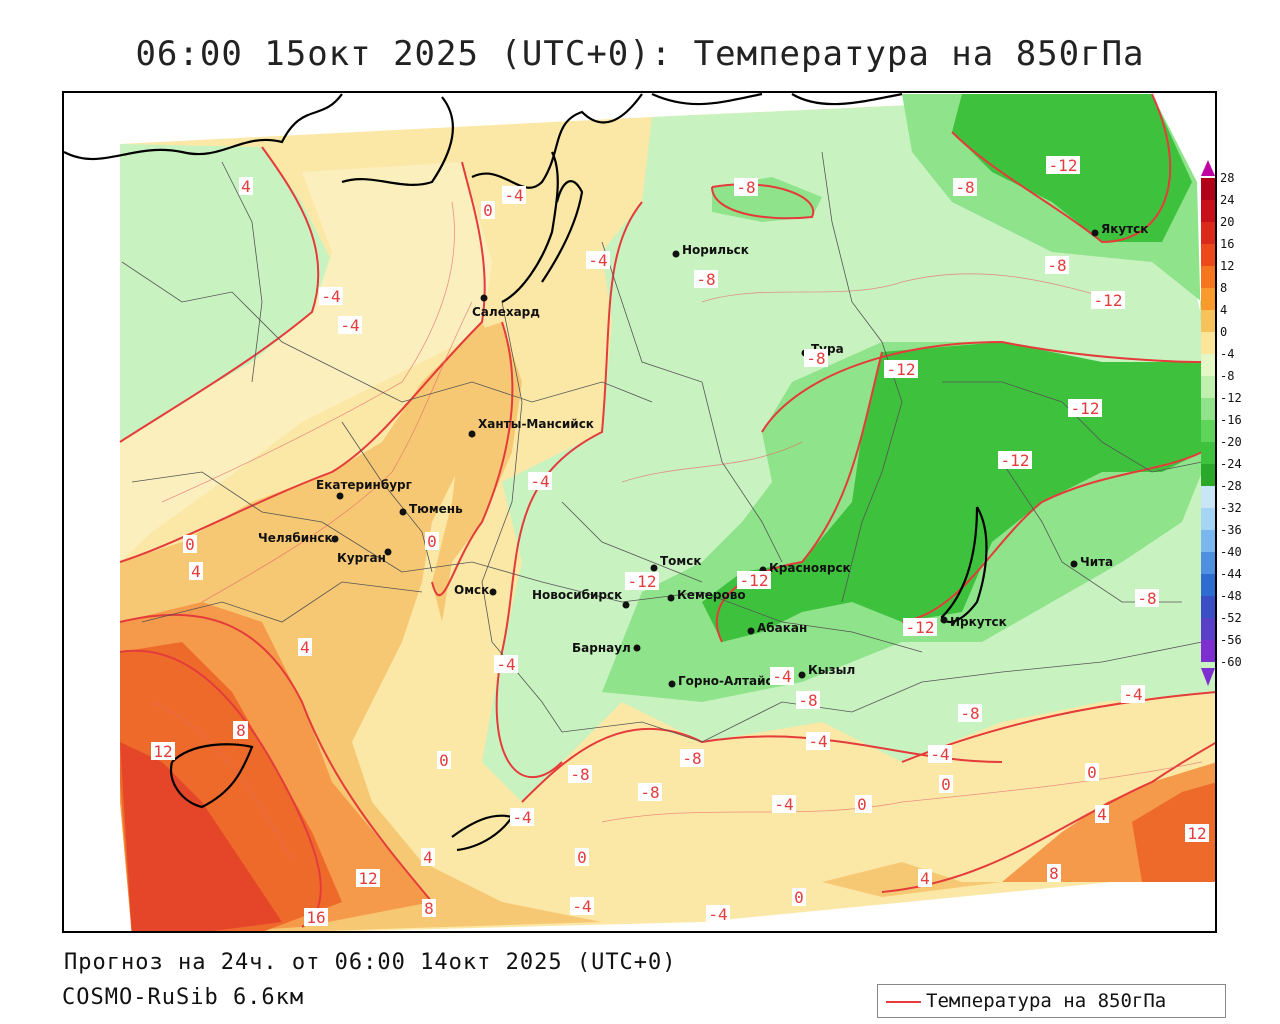  Describe the element at coordinates (298, 538) in the screenshot. I see `city-chelyabinsk: Челябинск` at that location.